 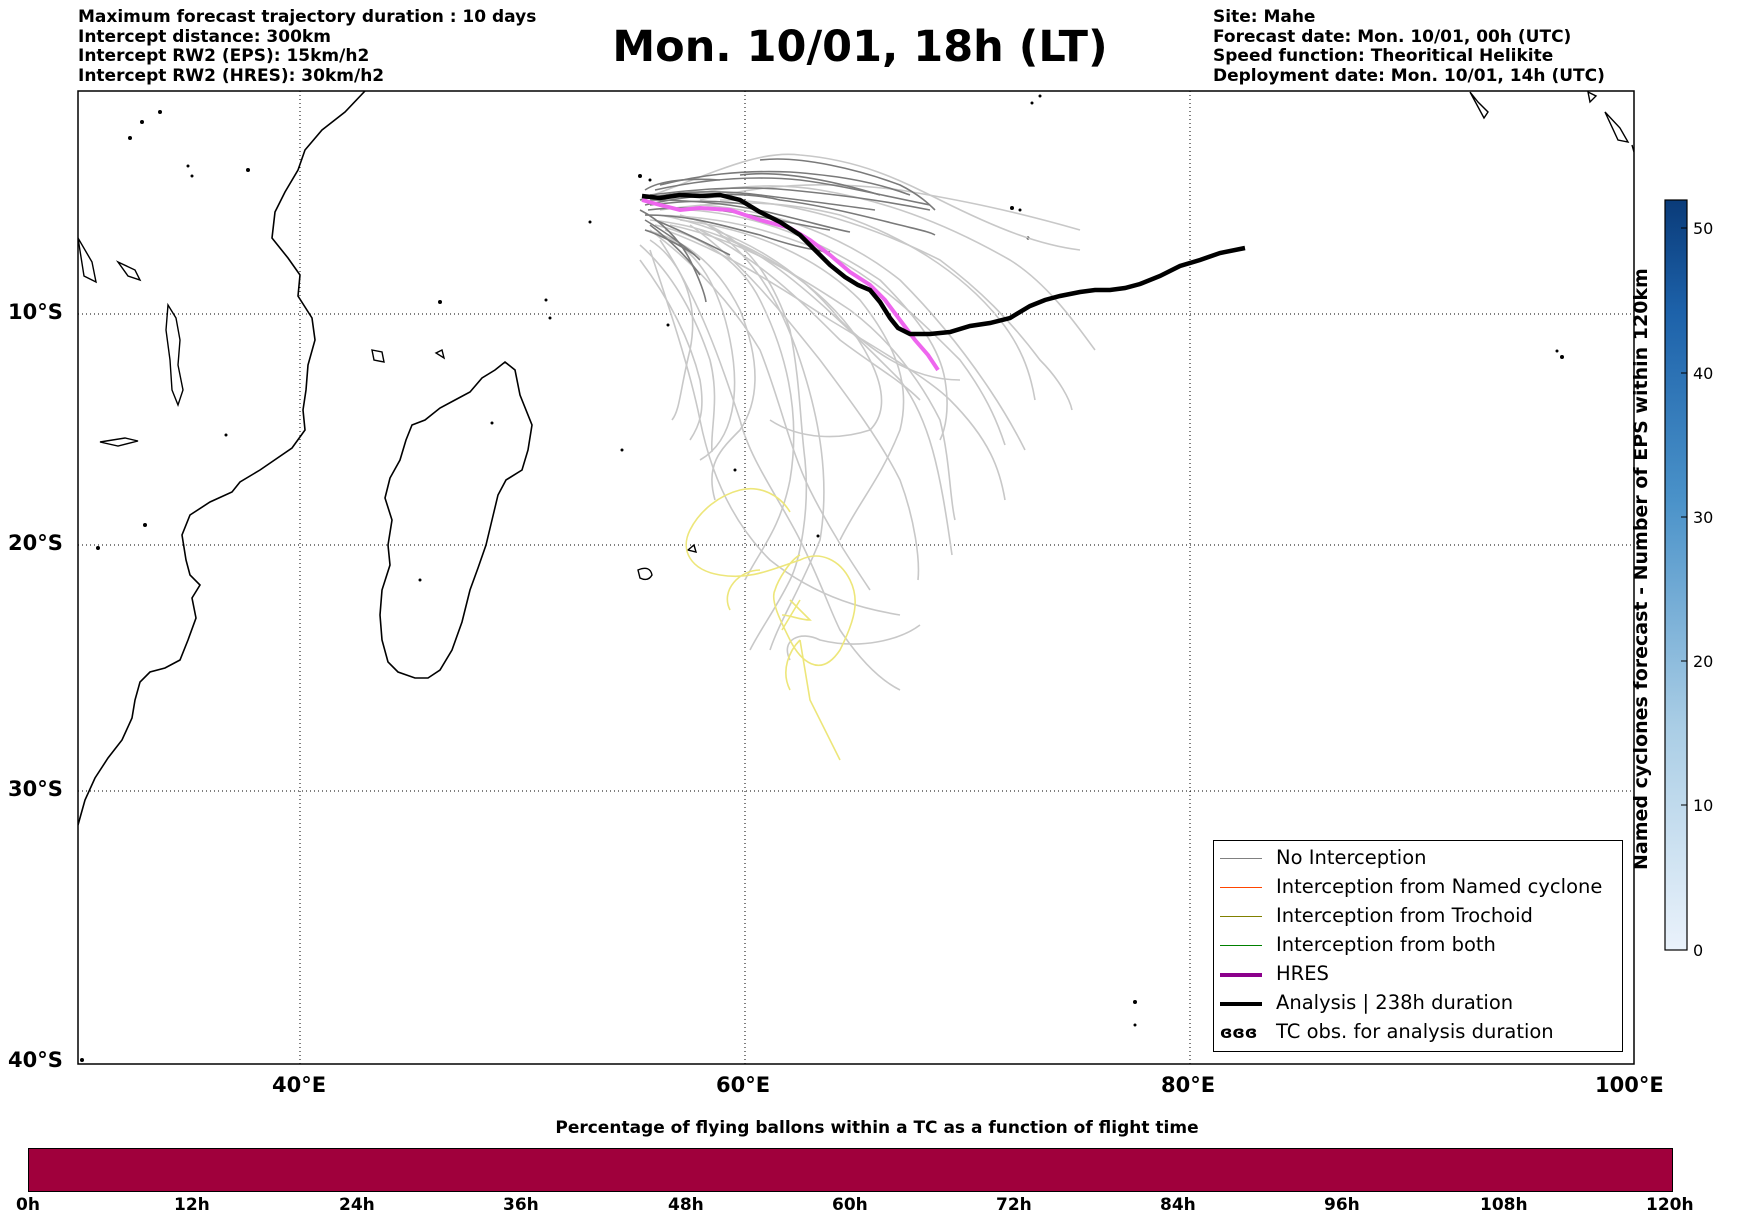 What do you see at coordinates (35, 312) in the screenshot?
I see `lat-tick-10s: 10°S` at bounding box center [35, 312].